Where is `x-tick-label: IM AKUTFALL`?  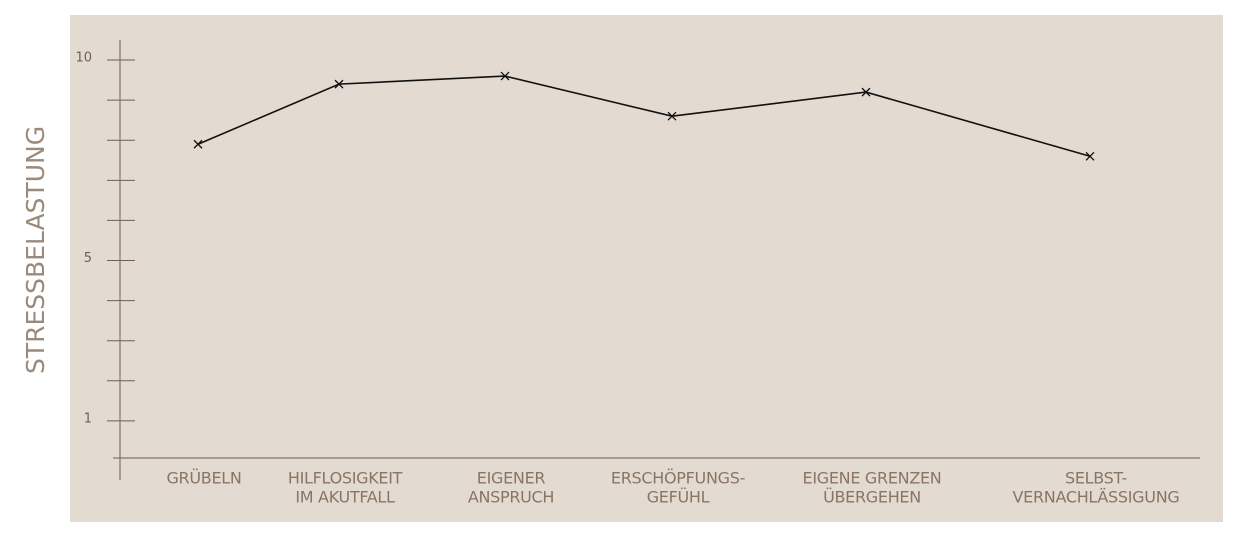 x-tick-label: IM AKUTFALL is located at coordinates (345, 497).